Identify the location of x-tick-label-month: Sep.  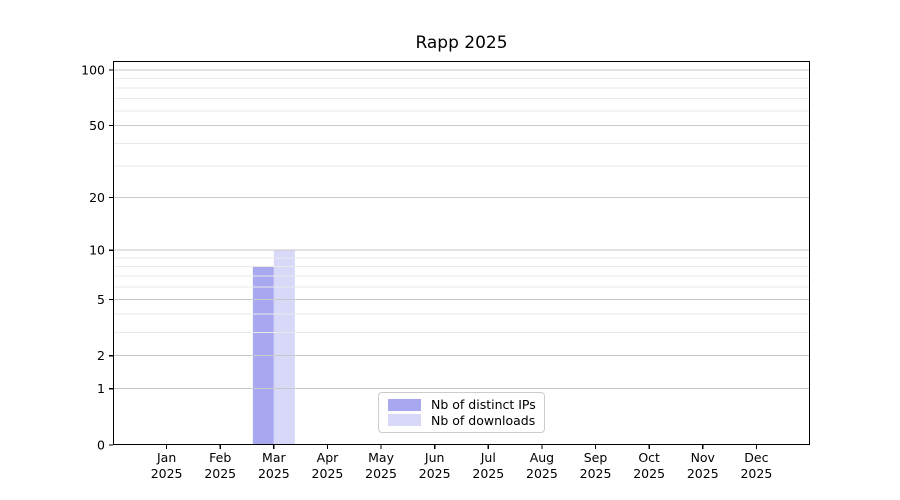
(596, 457).